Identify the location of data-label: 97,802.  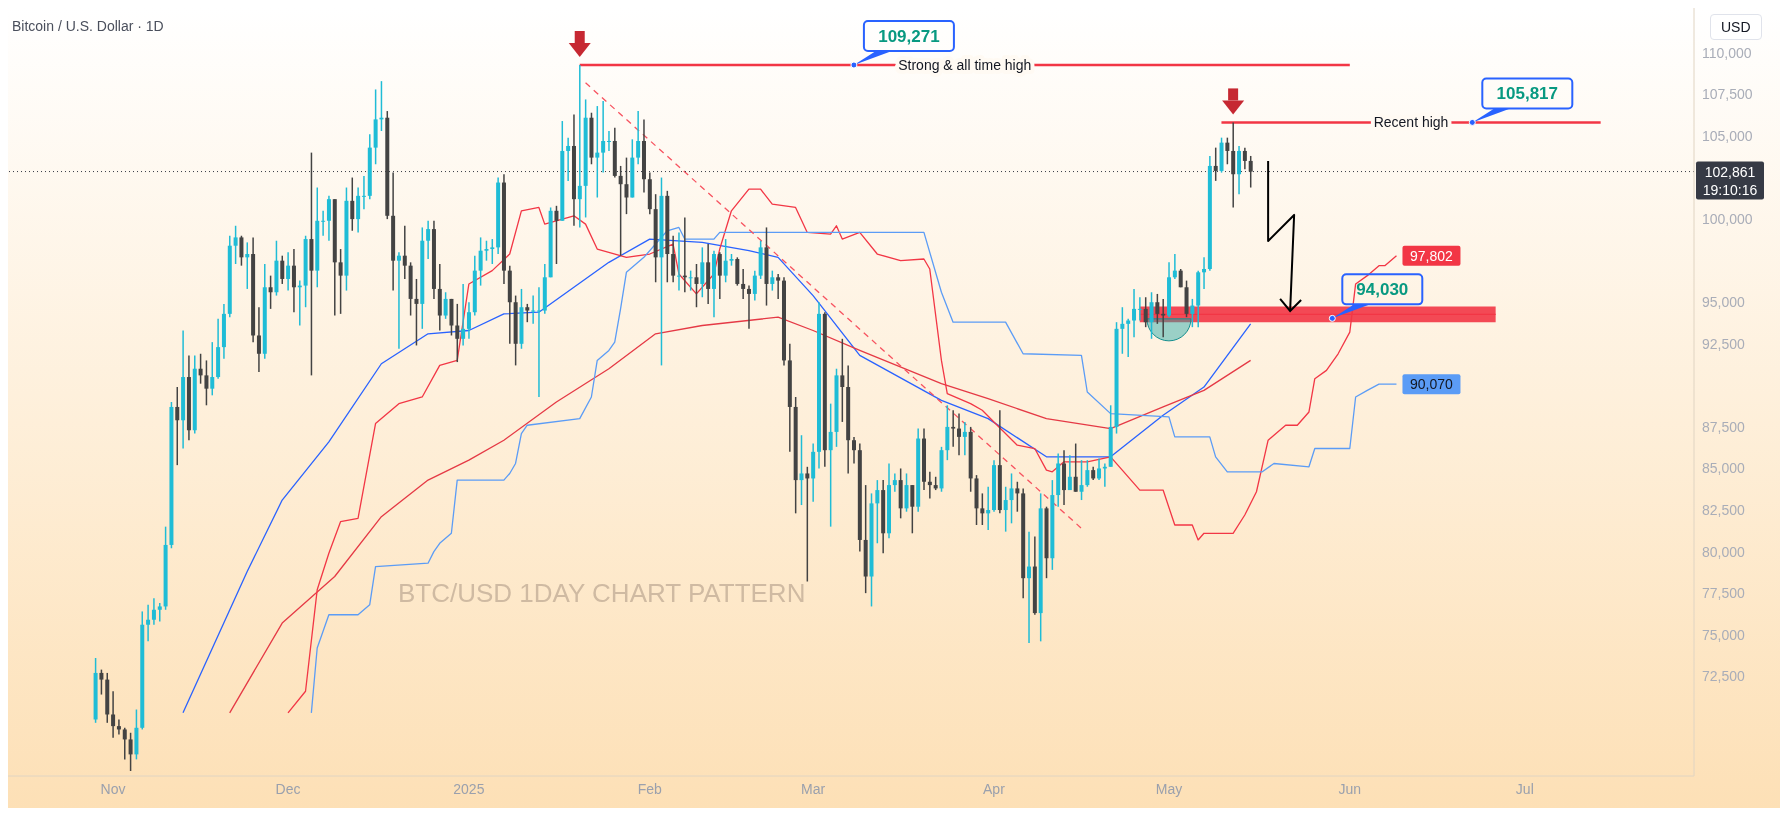
(1432, 255).